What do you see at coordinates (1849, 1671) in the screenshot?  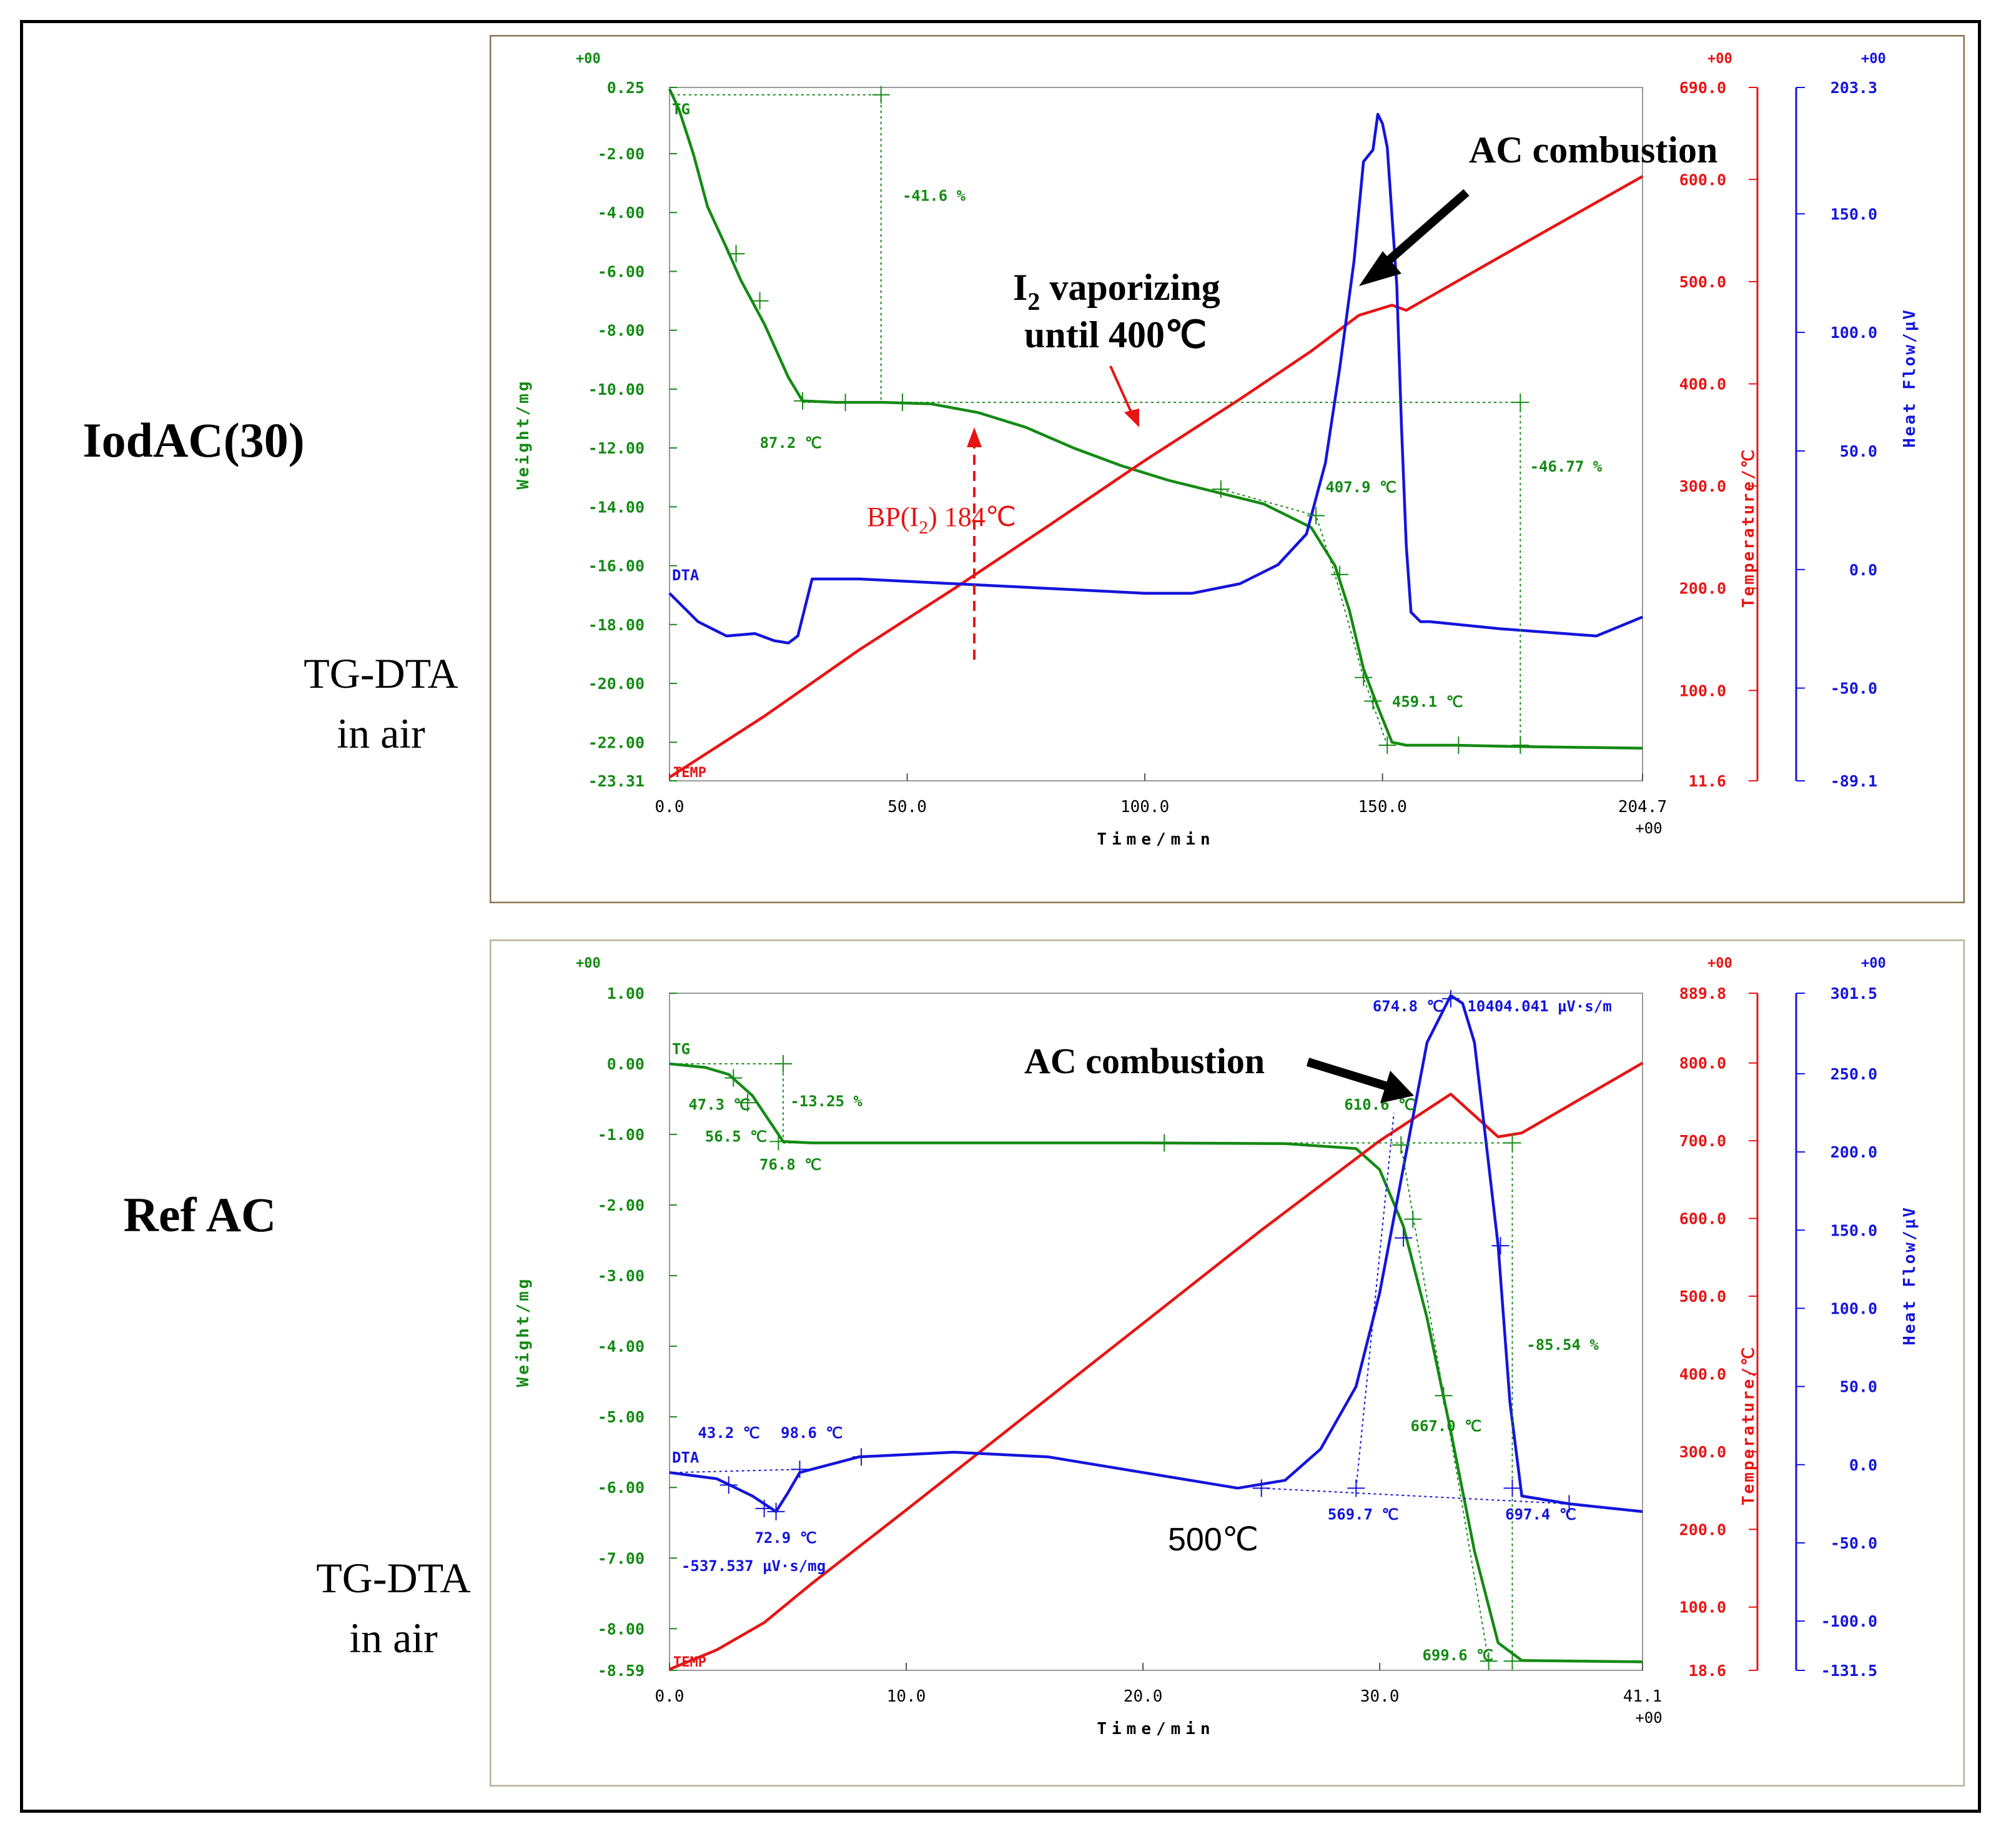 I see `heat-tick-label: -131.5` at bounding box center [1849, 1671].